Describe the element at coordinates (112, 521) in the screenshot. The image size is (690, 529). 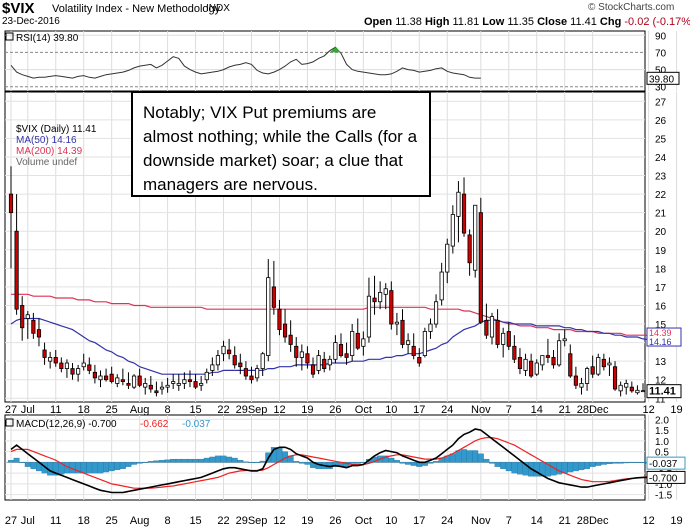
I see `macd-x-tick-label: 25` at that location.